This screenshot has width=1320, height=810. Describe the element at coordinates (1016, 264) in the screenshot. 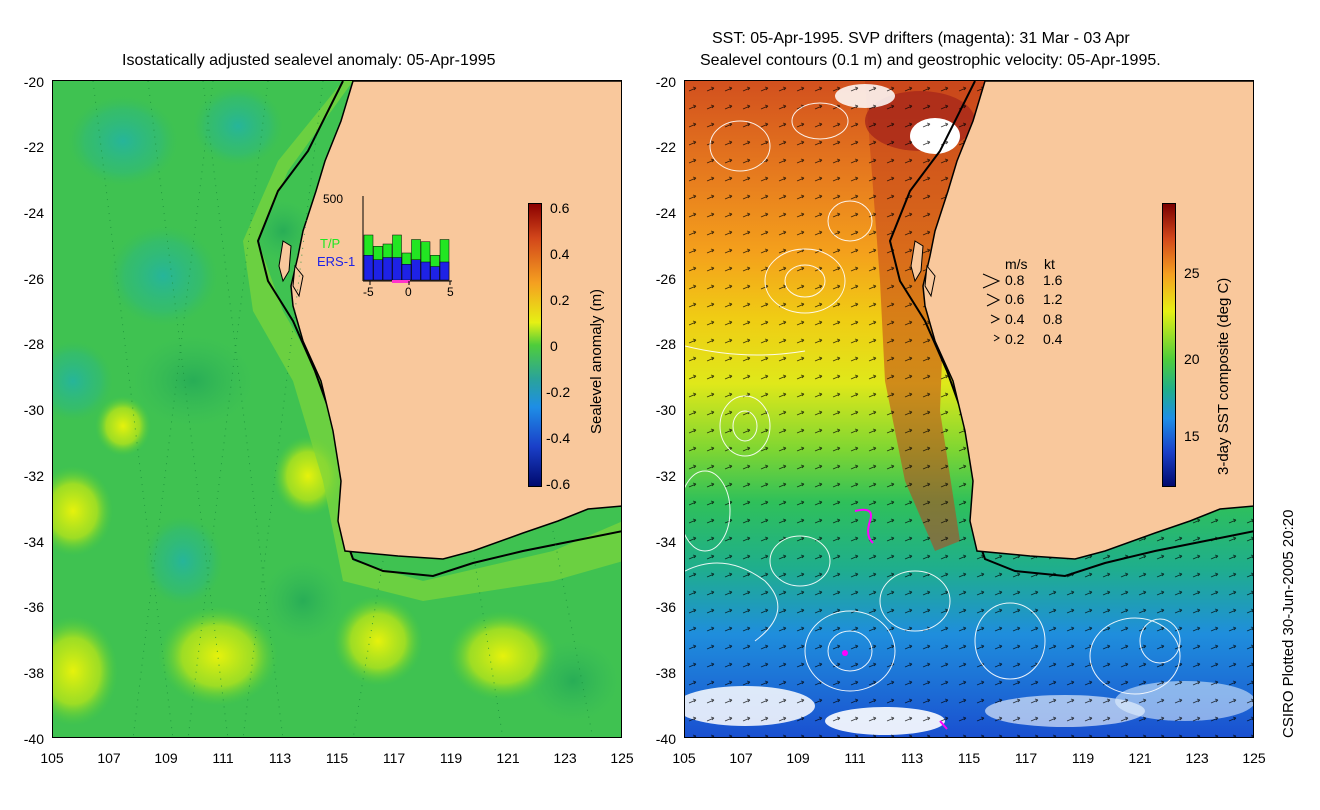

I see `velocity-legend-header-ms: m/s` at that location.